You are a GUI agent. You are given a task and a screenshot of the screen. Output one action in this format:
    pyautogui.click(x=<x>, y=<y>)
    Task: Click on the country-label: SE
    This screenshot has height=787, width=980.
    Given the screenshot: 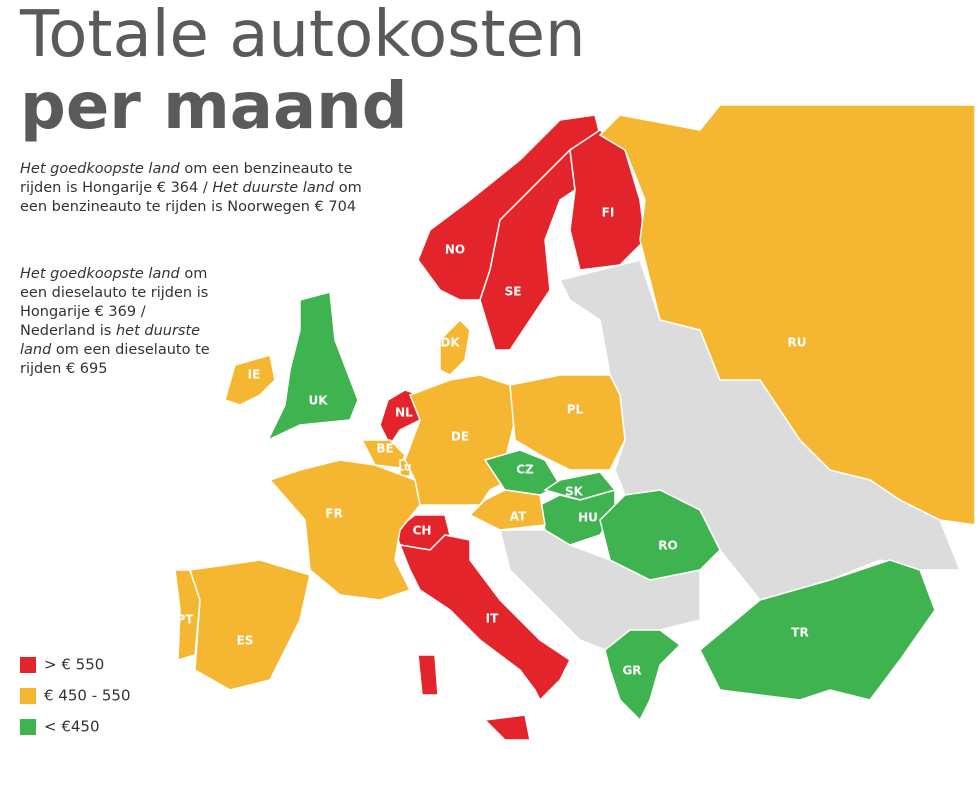 What is the action you would take?
    pyautogui.click(x=513, y=292)
    